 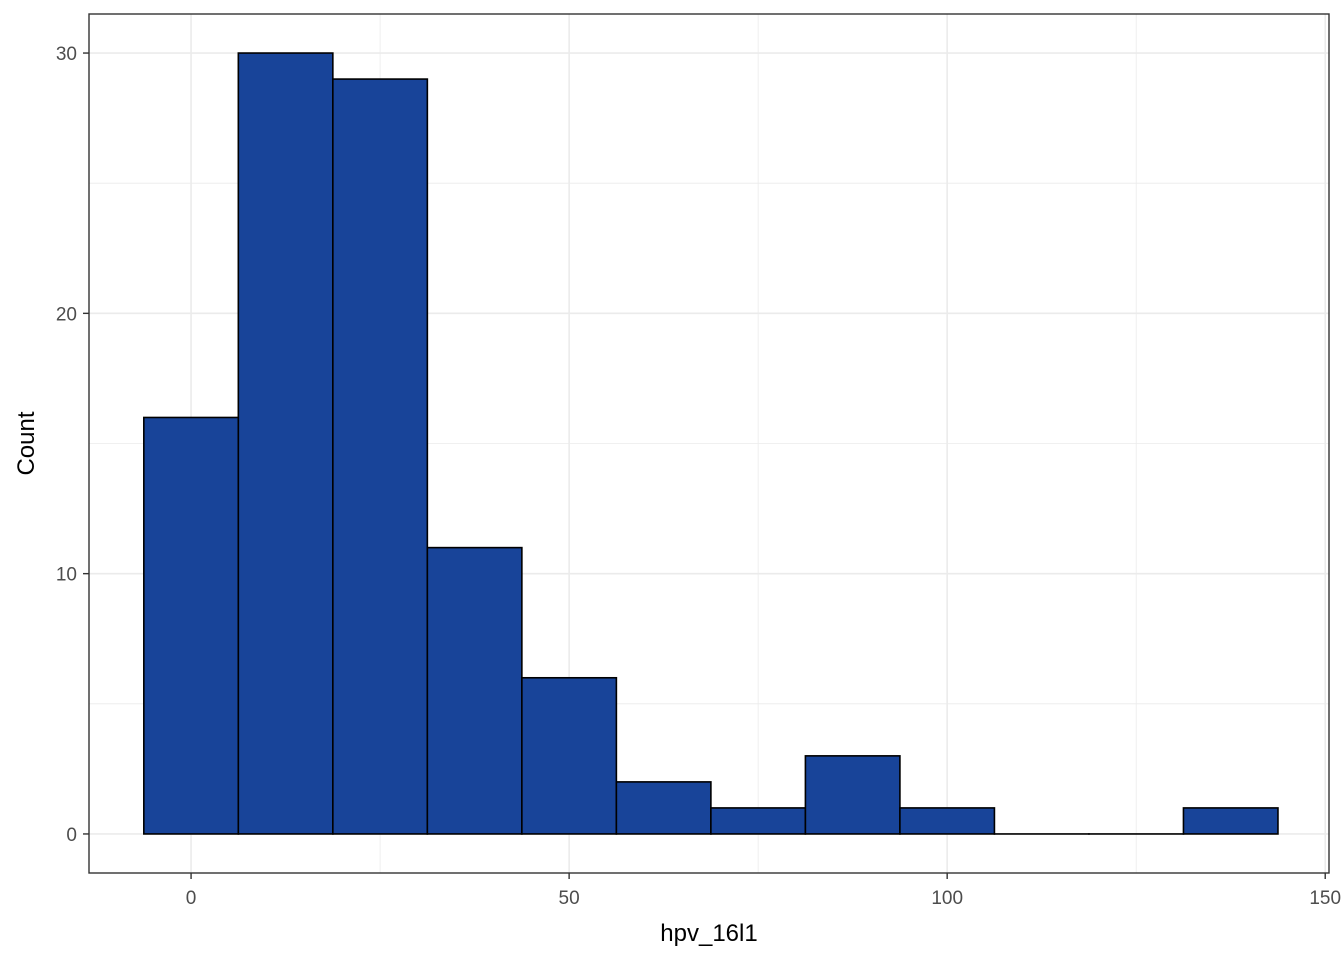 I want to click on x-axis-title: hpv_16l1, so click(x=708, y=933).